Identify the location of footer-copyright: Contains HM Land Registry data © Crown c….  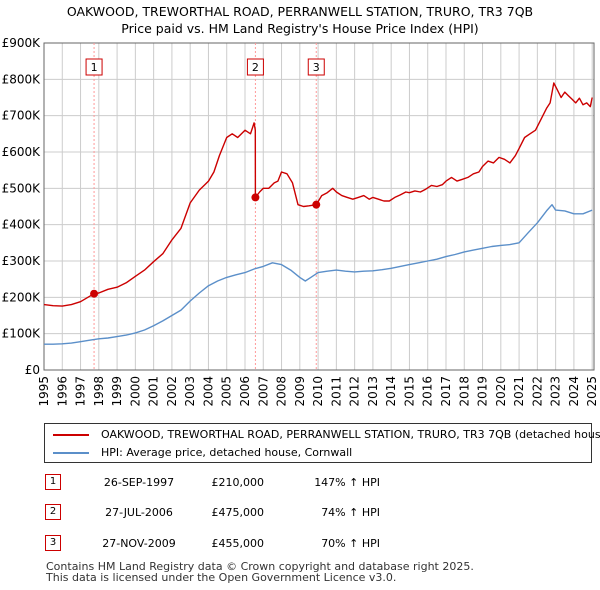
(260, 566).